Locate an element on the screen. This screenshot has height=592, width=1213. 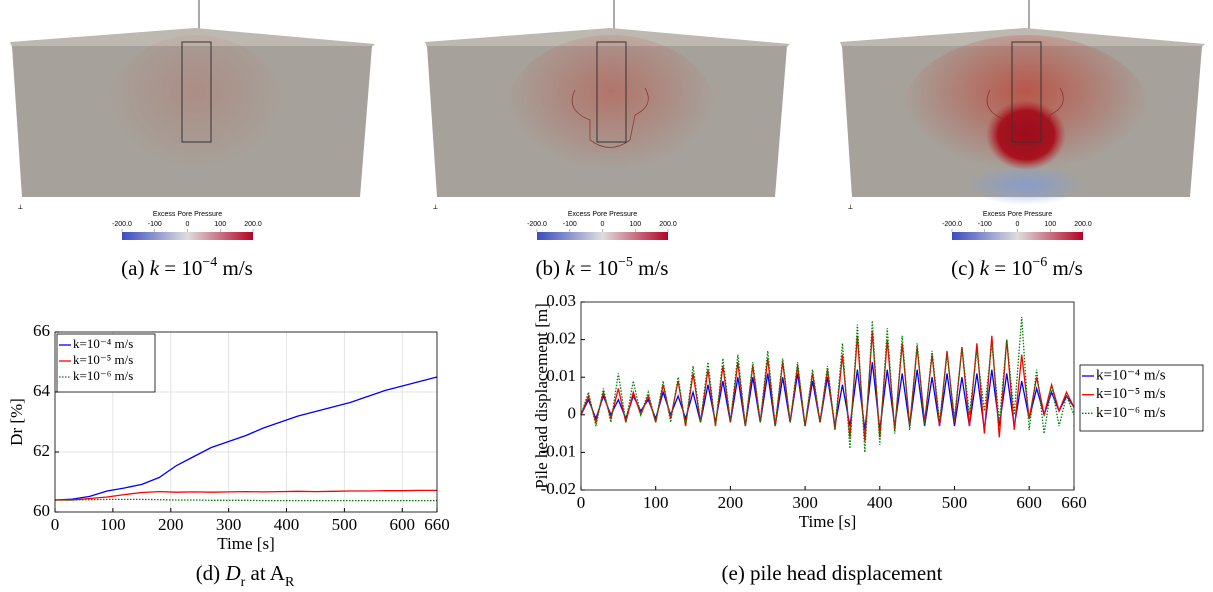
caption-part: R is located at coordinates (290, 582).